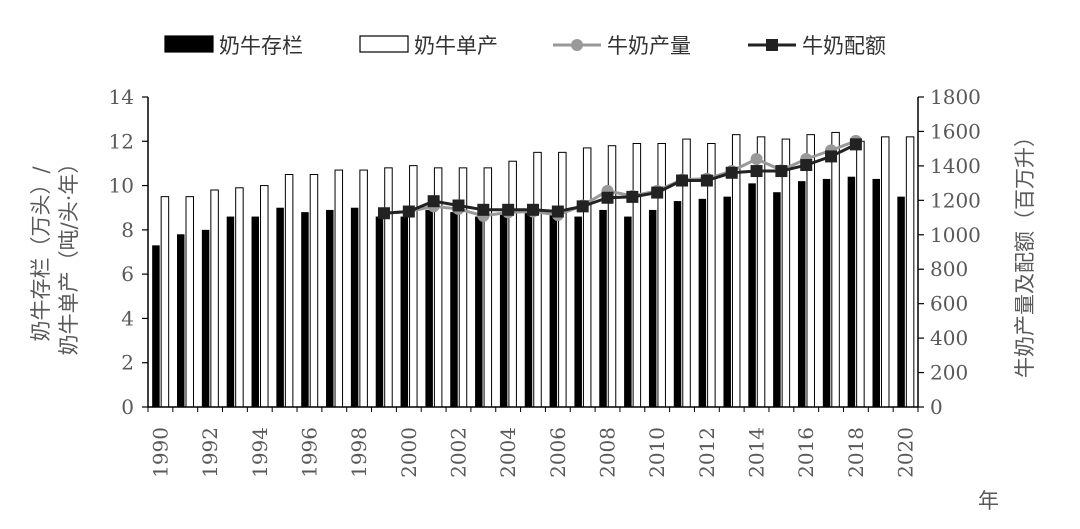  I want to click on legend-swatch, so click(384, 44).